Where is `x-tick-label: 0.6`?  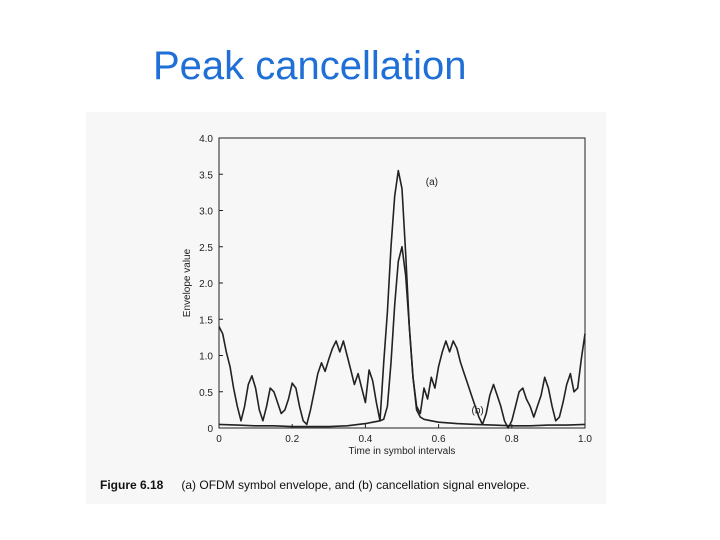 x-tick-label: 0.6 is located at coordinates (439, 439).